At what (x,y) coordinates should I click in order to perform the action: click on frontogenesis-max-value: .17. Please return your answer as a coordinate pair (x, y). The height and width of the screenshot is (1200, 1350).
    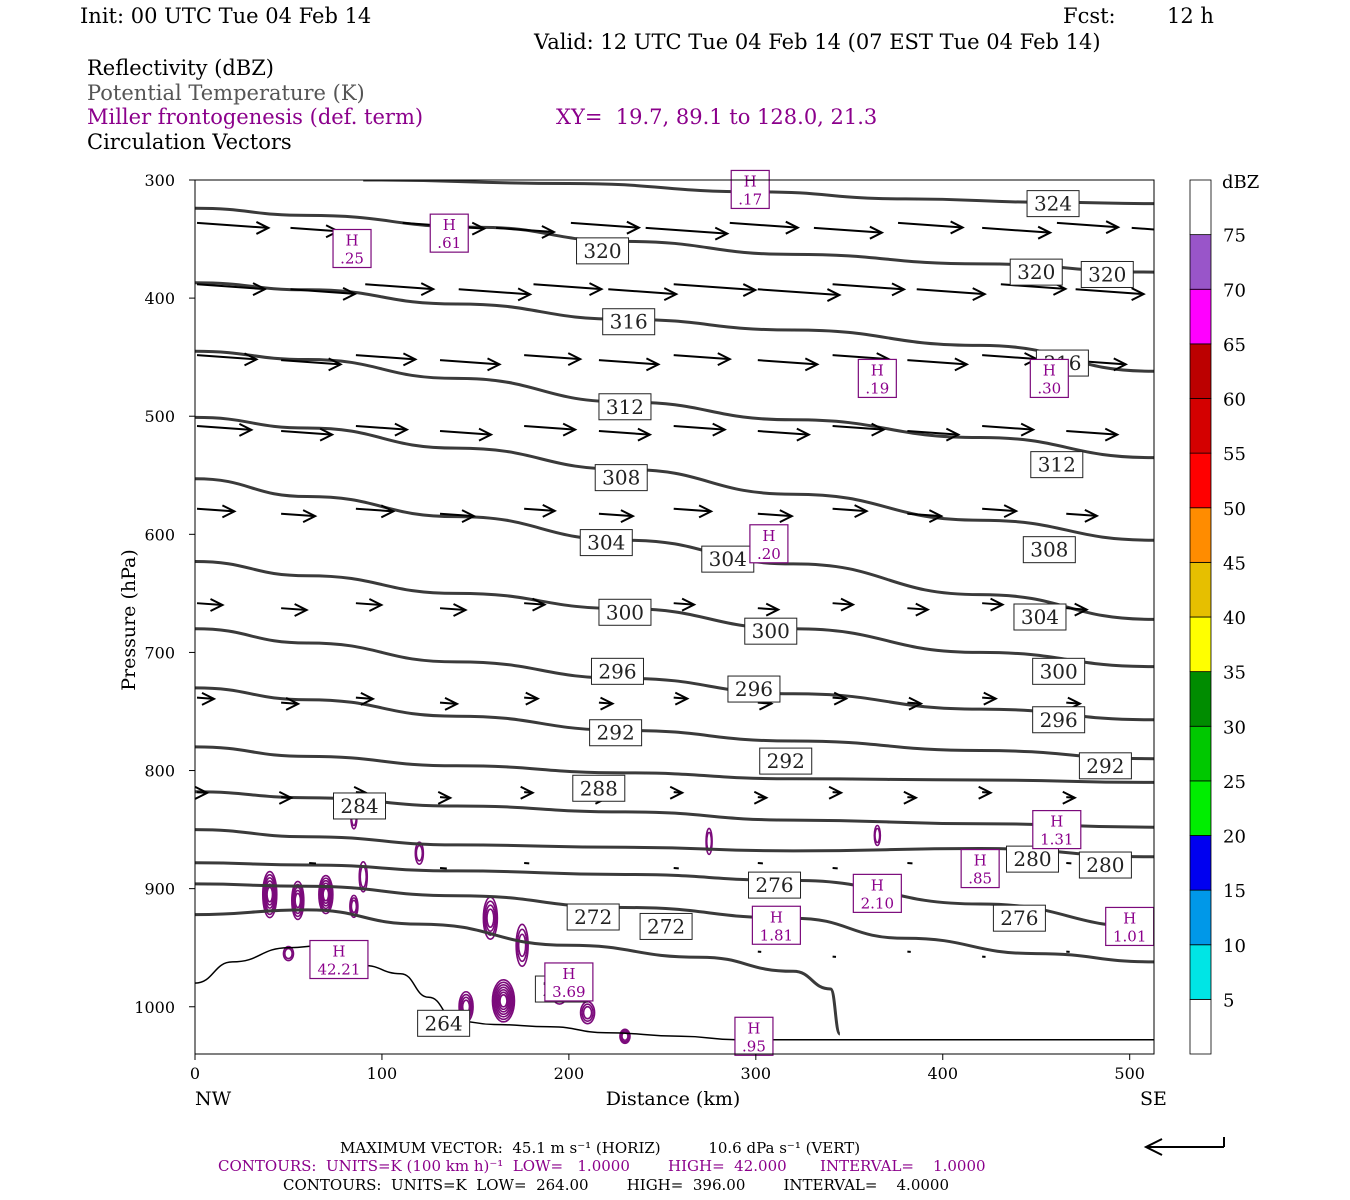
    Looking at the image, I should click on (750, 199).